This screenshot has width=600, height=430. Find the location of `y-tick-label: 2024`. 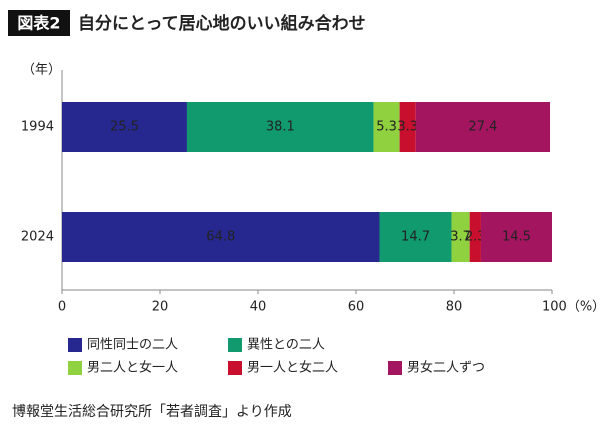

y-tick-label: 2024 is located at coordinates (37, 237).